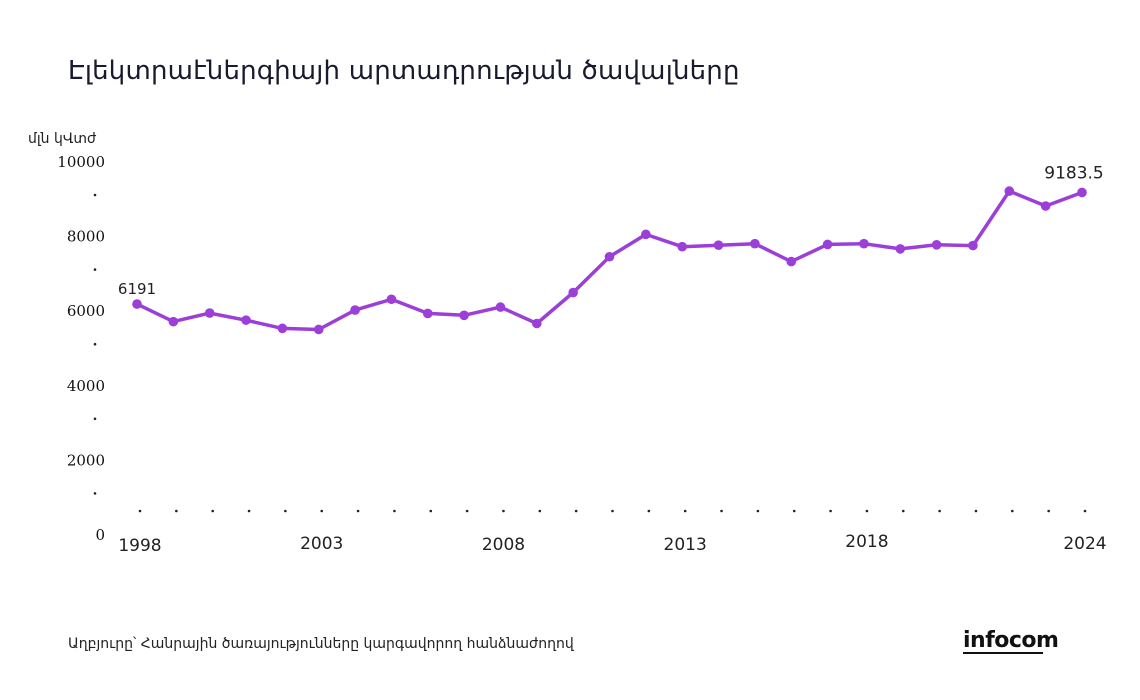 The width and height of the screenshot is (1140, 700). What do you see at coordinates (86, 237) in the screenshot?
I see `y-tick-label: 8000` at bounding box center [86, 237].